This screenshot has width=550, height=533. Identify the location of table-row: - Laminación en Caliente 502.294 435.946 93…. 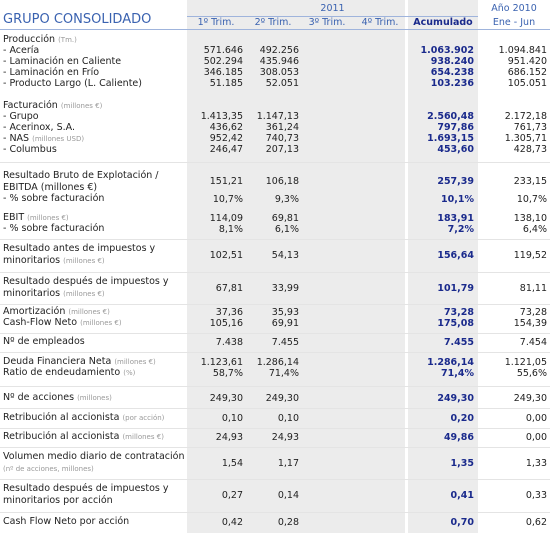
(275, 62).